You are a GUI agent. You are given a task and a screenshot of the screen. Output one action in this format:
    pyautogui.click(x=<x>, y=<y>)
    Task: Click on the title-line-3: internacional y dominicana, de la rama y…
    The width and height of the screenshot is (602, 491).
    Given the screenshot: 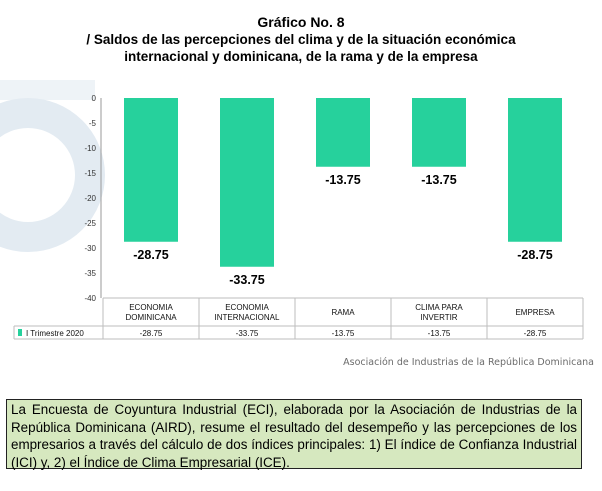 What is the action you would take?
    pyautogui.click(x=301, y=56)
    